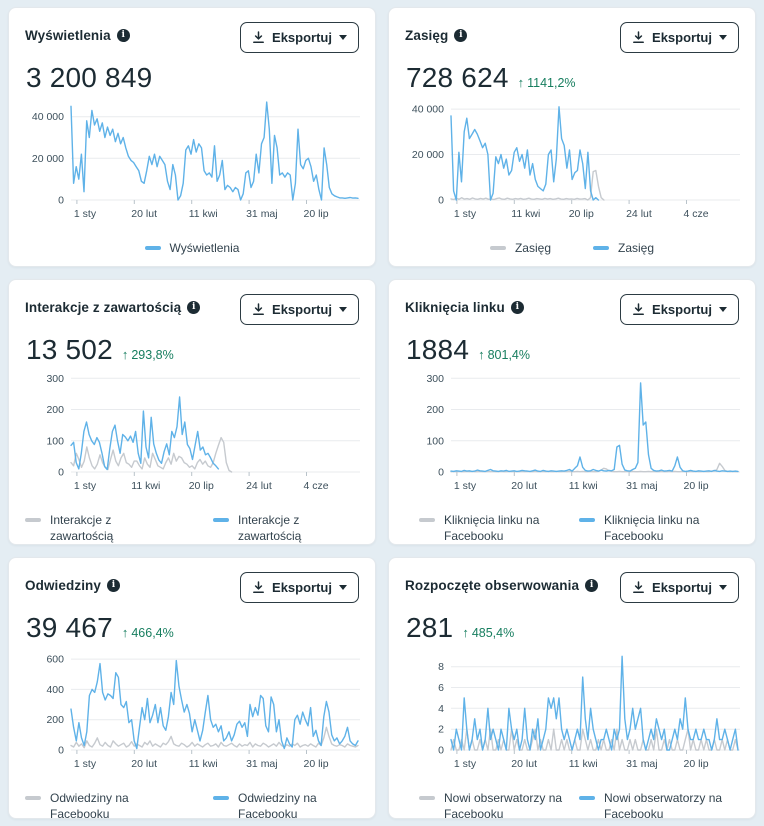 The width and height of the screenshot is (764, 826). Describe the element at coordinates (457, 77) in the screenshot. I see `metric-value: 728 624` at that location.